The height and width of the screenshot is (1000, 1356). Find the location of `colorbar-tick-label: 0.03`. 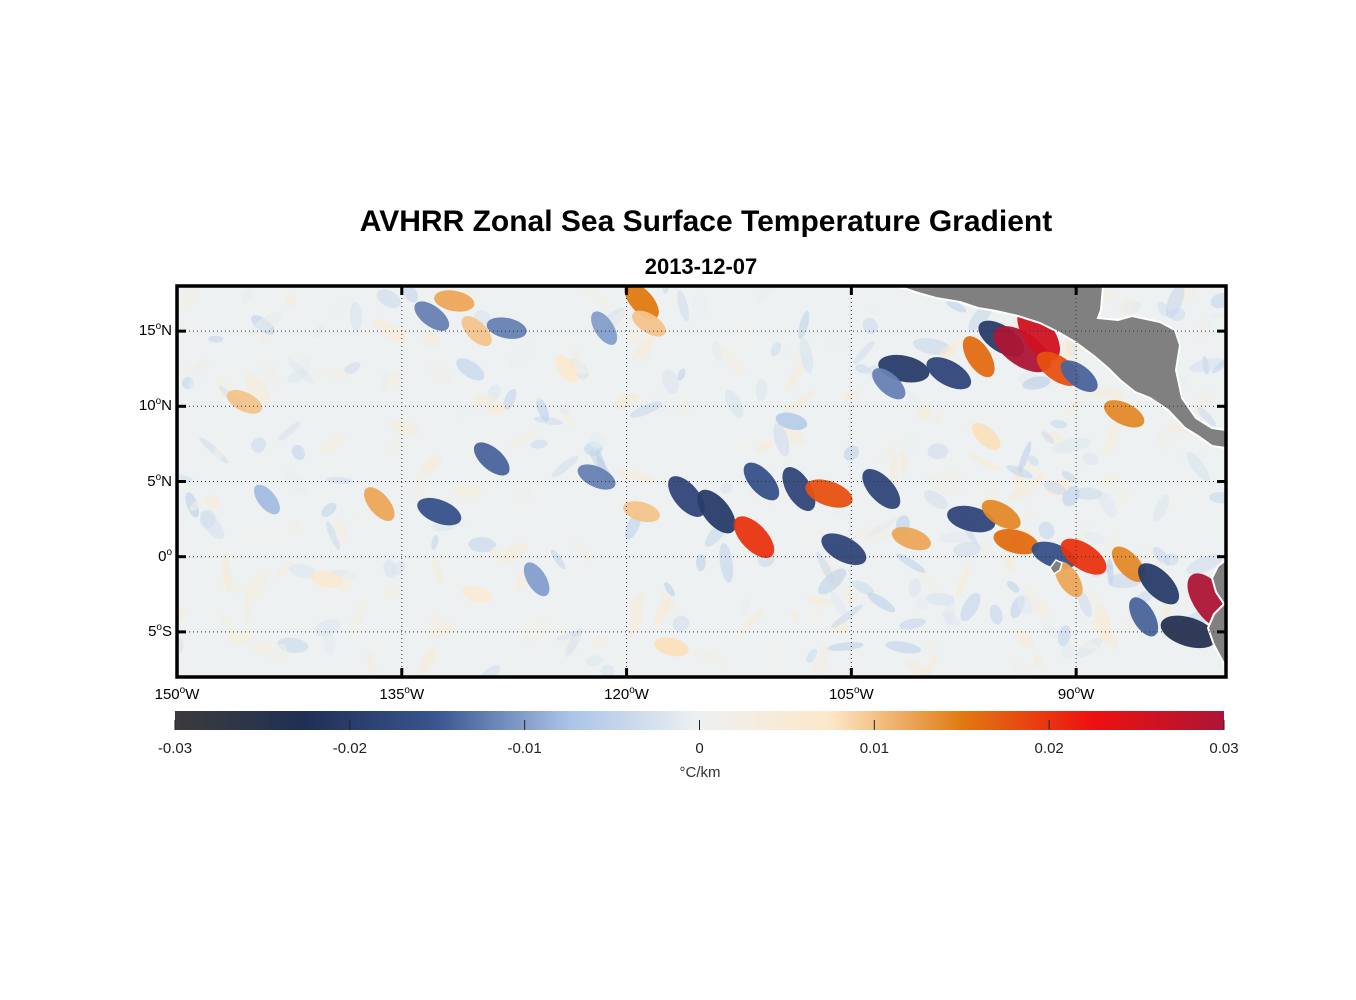

colorbar-tick-label: 0.03 is located at coordinates (1224, 748).